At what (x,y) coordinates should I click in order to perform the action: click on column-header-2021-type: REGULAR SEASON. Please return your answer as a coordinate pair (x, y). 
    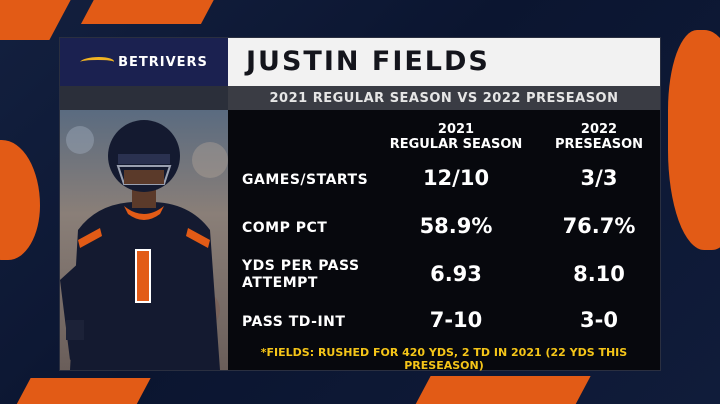
    Looking at the image, I should click on (456, 144).